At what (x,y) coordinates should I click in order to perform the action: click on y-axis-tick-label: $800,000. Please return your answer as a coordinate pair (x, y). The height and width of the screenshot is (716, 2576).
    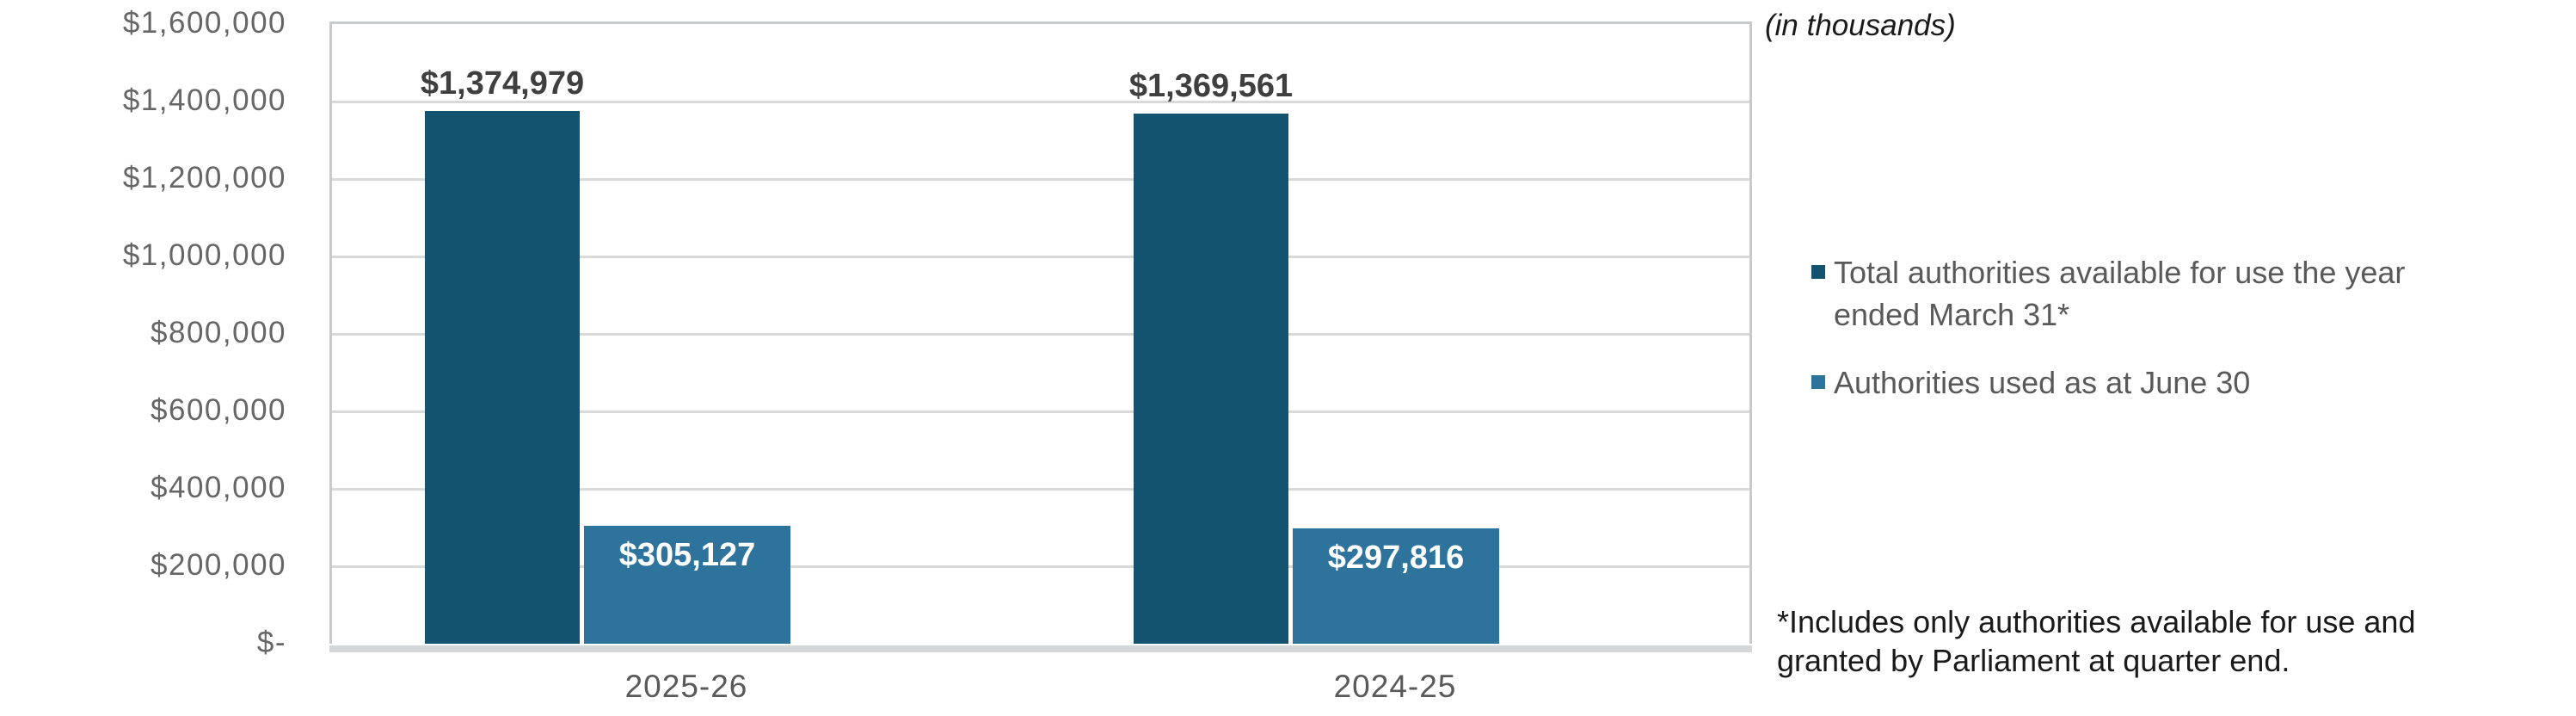
    Looking at the image, I should click on (218, 332).